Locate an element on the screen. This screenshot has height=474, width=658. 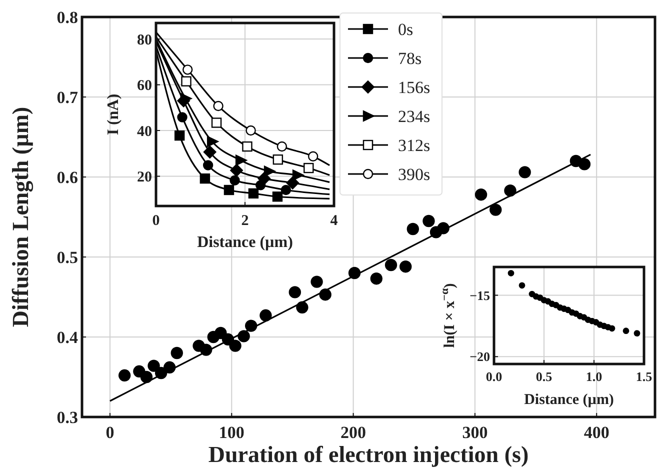
y-tick-label: 0.8 is located at coordinates (67, 17).